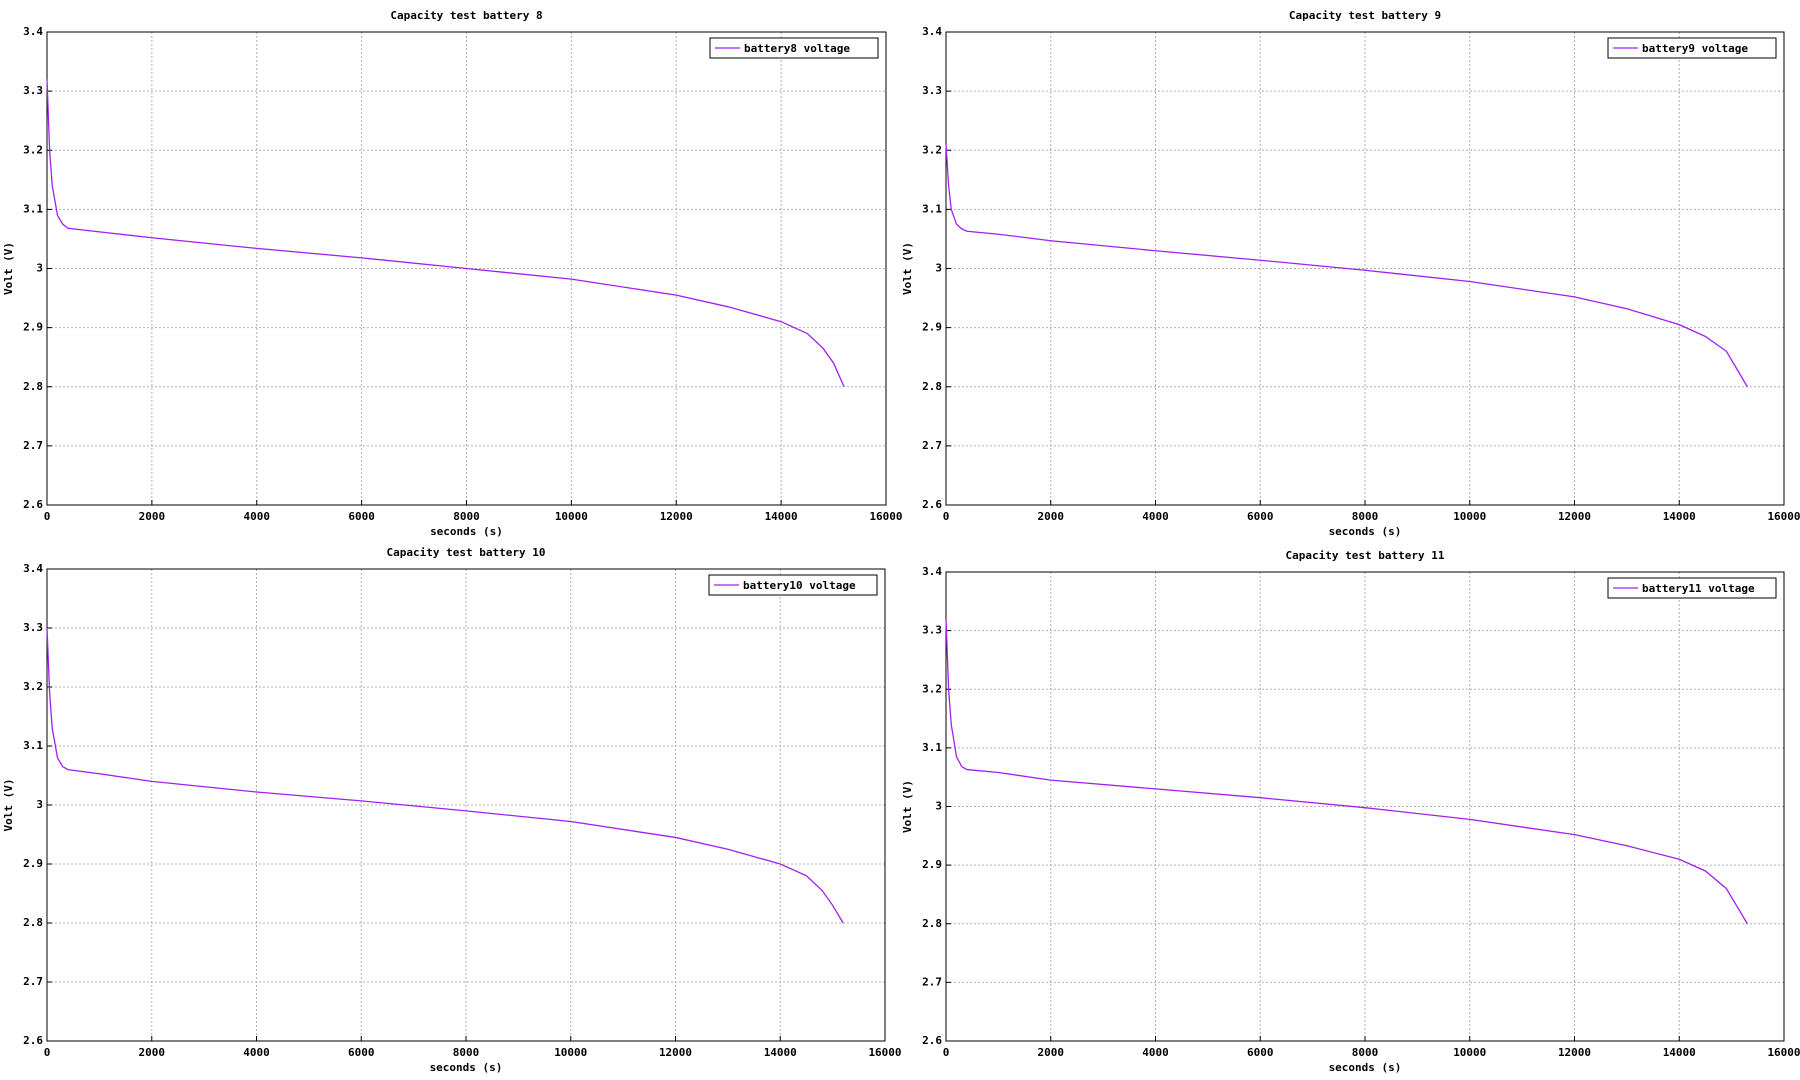 The image size is (1800, 1080). What do you see at coordinates (1365, 15) in the screenshot?
I see `chart-title: Capacity test battery 9` at bounding box center [1365, 15].